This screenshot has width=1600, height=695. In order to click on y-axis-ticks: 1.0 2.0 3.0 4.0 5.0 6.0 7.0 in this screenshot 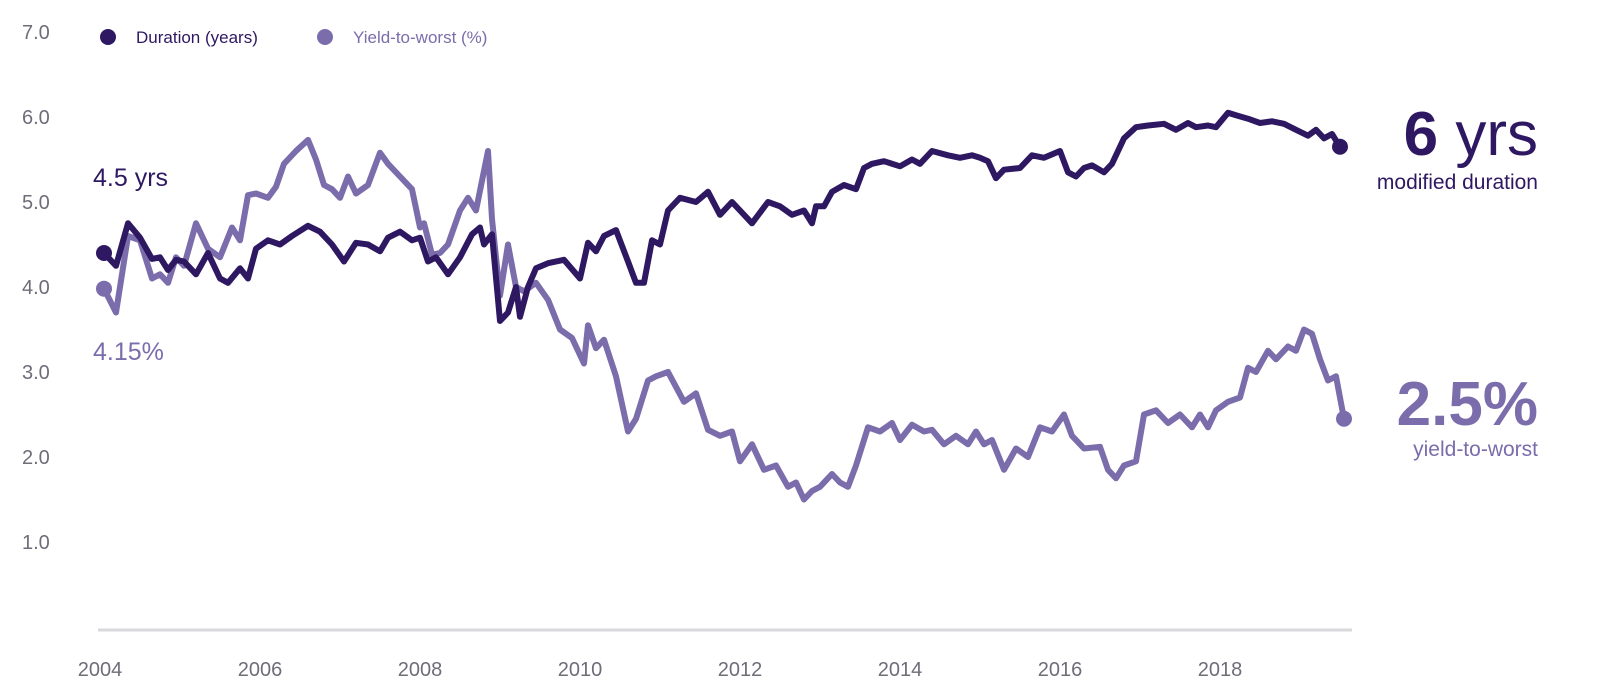, I will do `click(36, 288)`.